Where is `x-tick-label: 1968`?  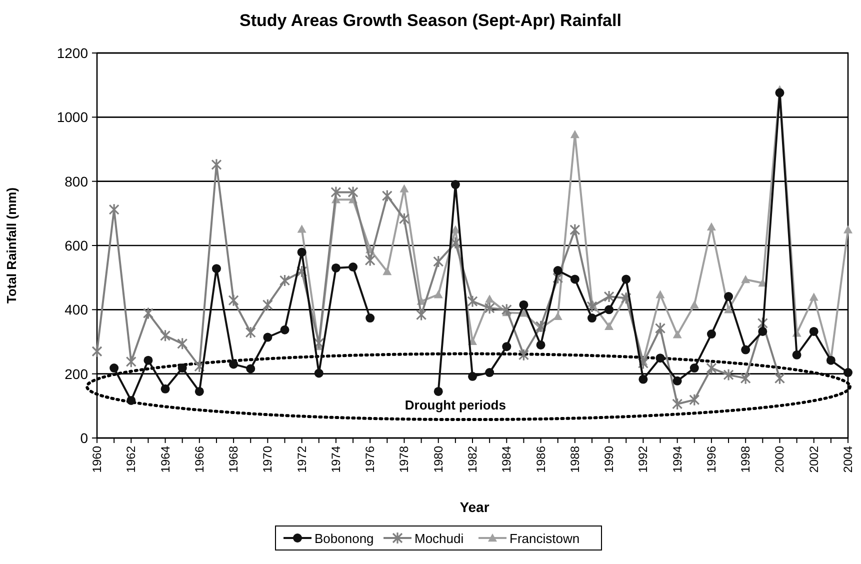
x-tick-label: 1968 is located at coordinates (233, 459).